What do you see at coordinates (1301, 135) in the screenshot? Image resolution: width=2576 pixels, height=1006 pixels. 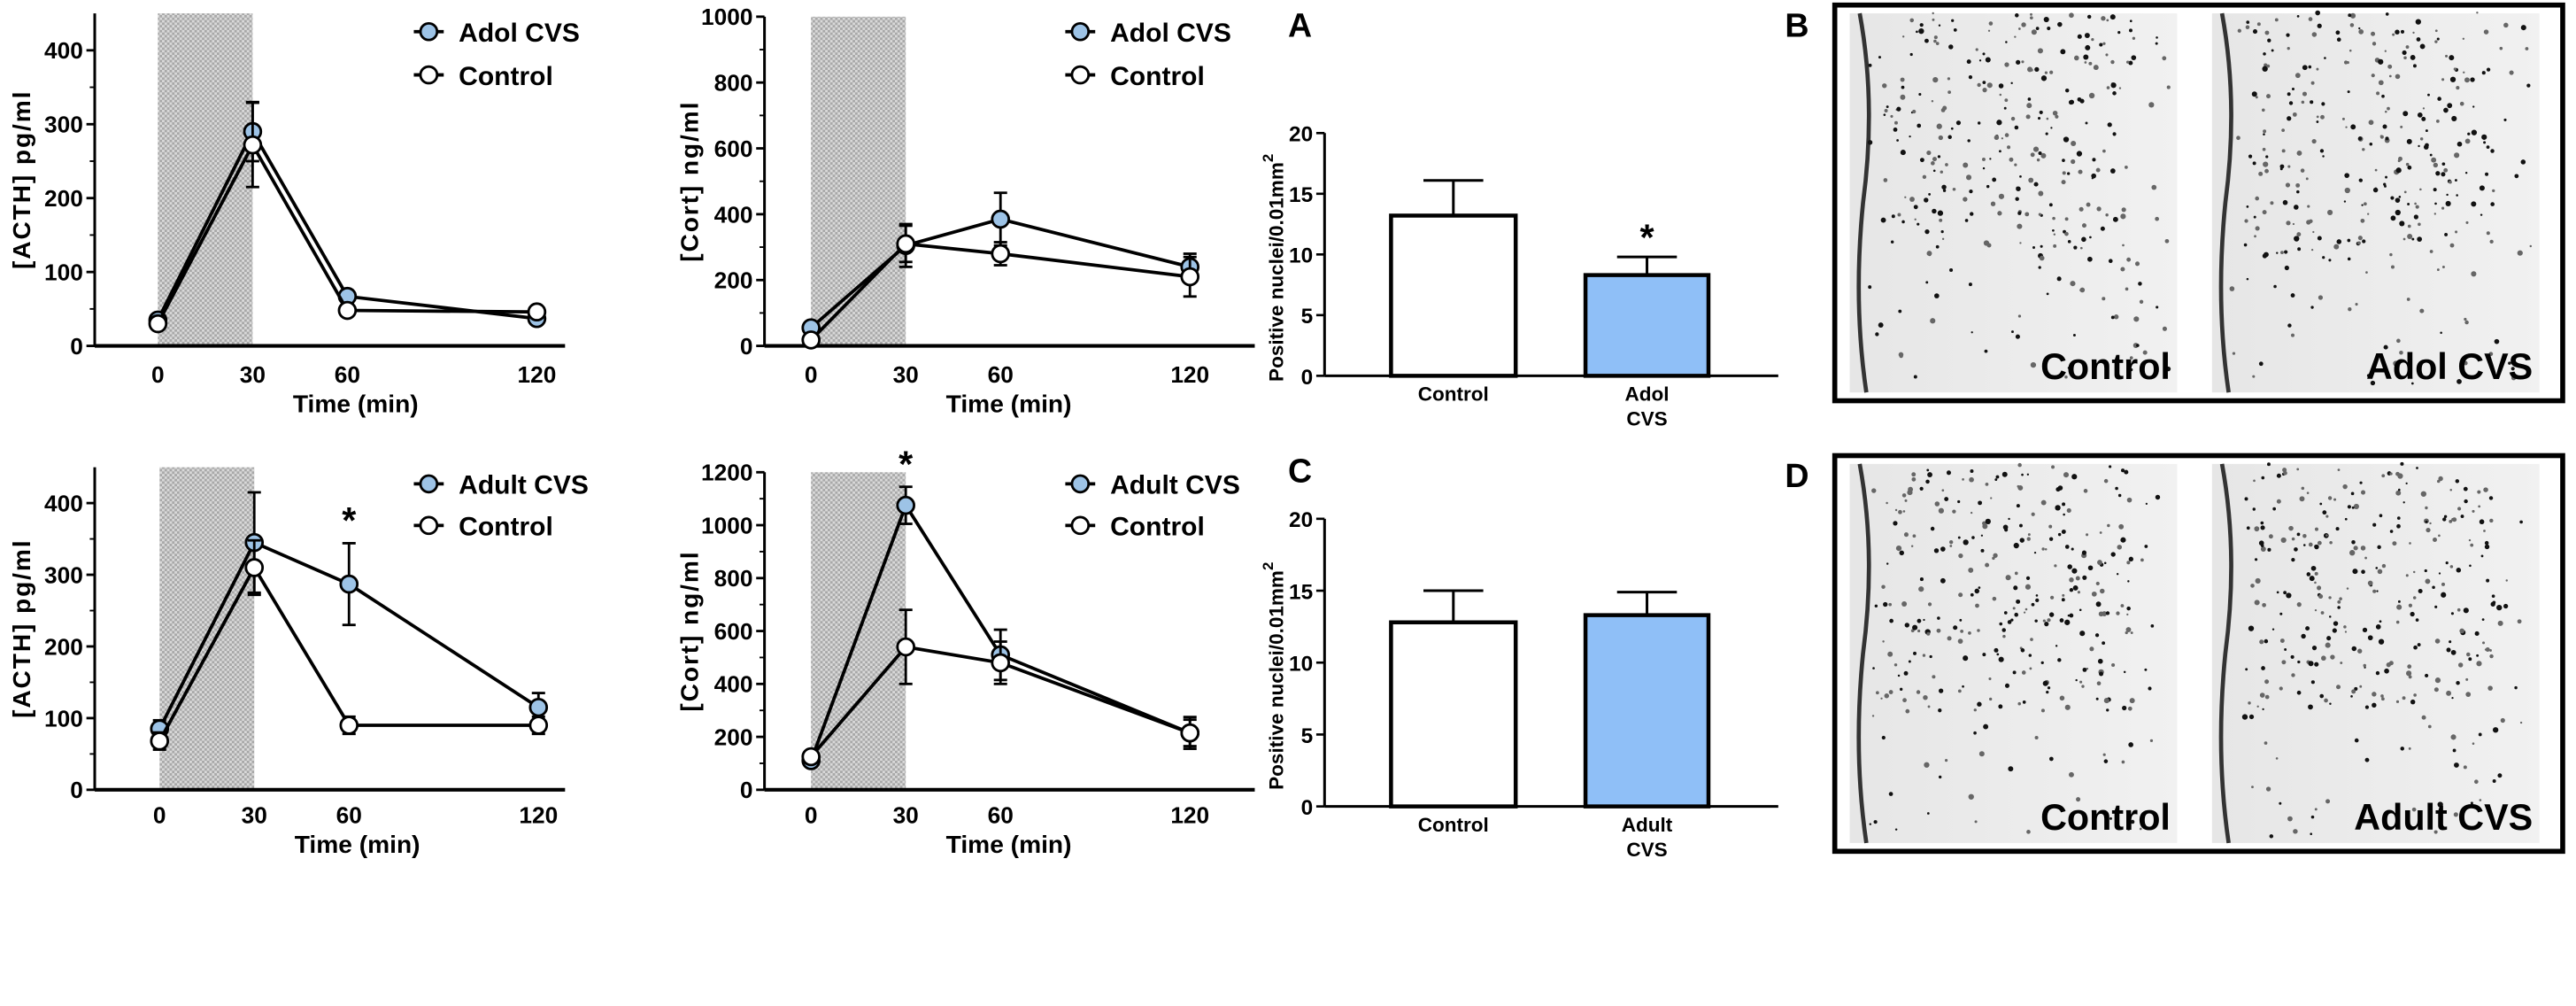 I see `y-tick-label: 20` at bounding box center [1301, 135].